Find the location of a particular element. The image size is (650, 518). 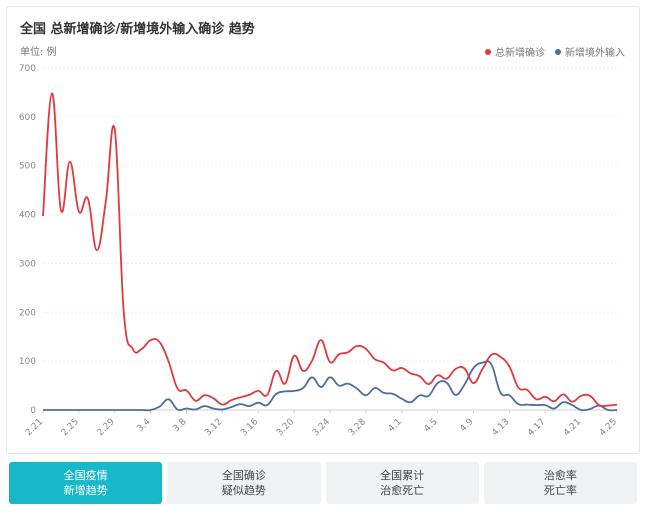

y-tick-label: 600 is located at coordinates (27, 118).